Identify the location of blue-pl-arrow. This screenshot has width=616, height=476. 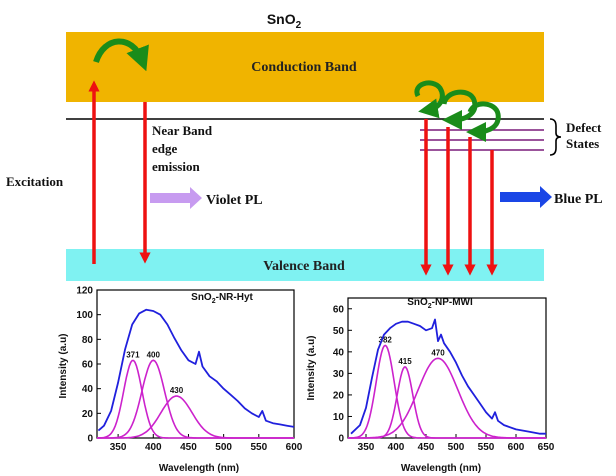
(526, 197).